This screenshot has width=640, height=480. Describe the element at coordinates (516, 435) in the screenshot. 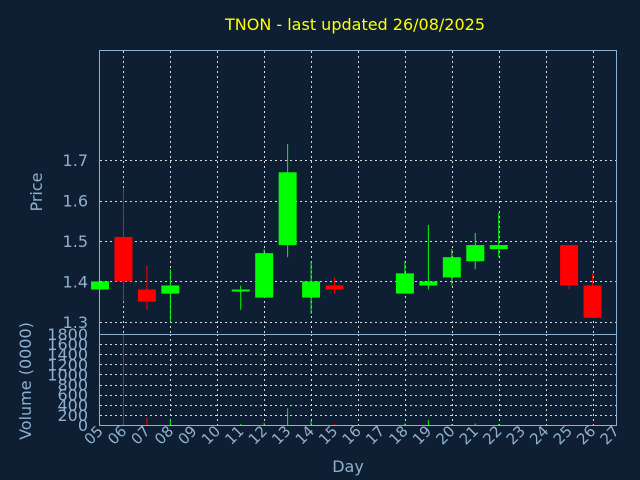

I see `x-tick-label: 23` at that location.